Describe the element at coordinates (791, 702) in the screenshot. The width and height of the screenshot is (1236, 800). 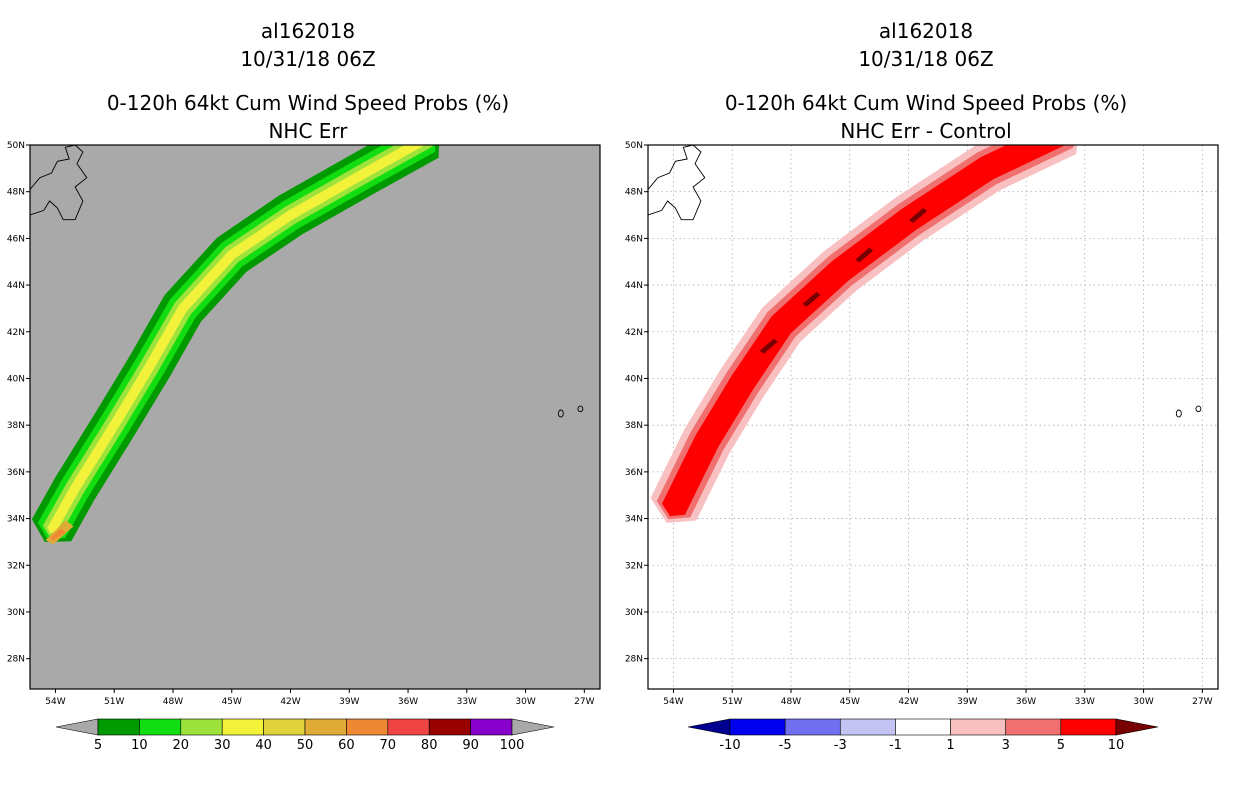
I see `right-xtick-label-2: 48W` at that location.